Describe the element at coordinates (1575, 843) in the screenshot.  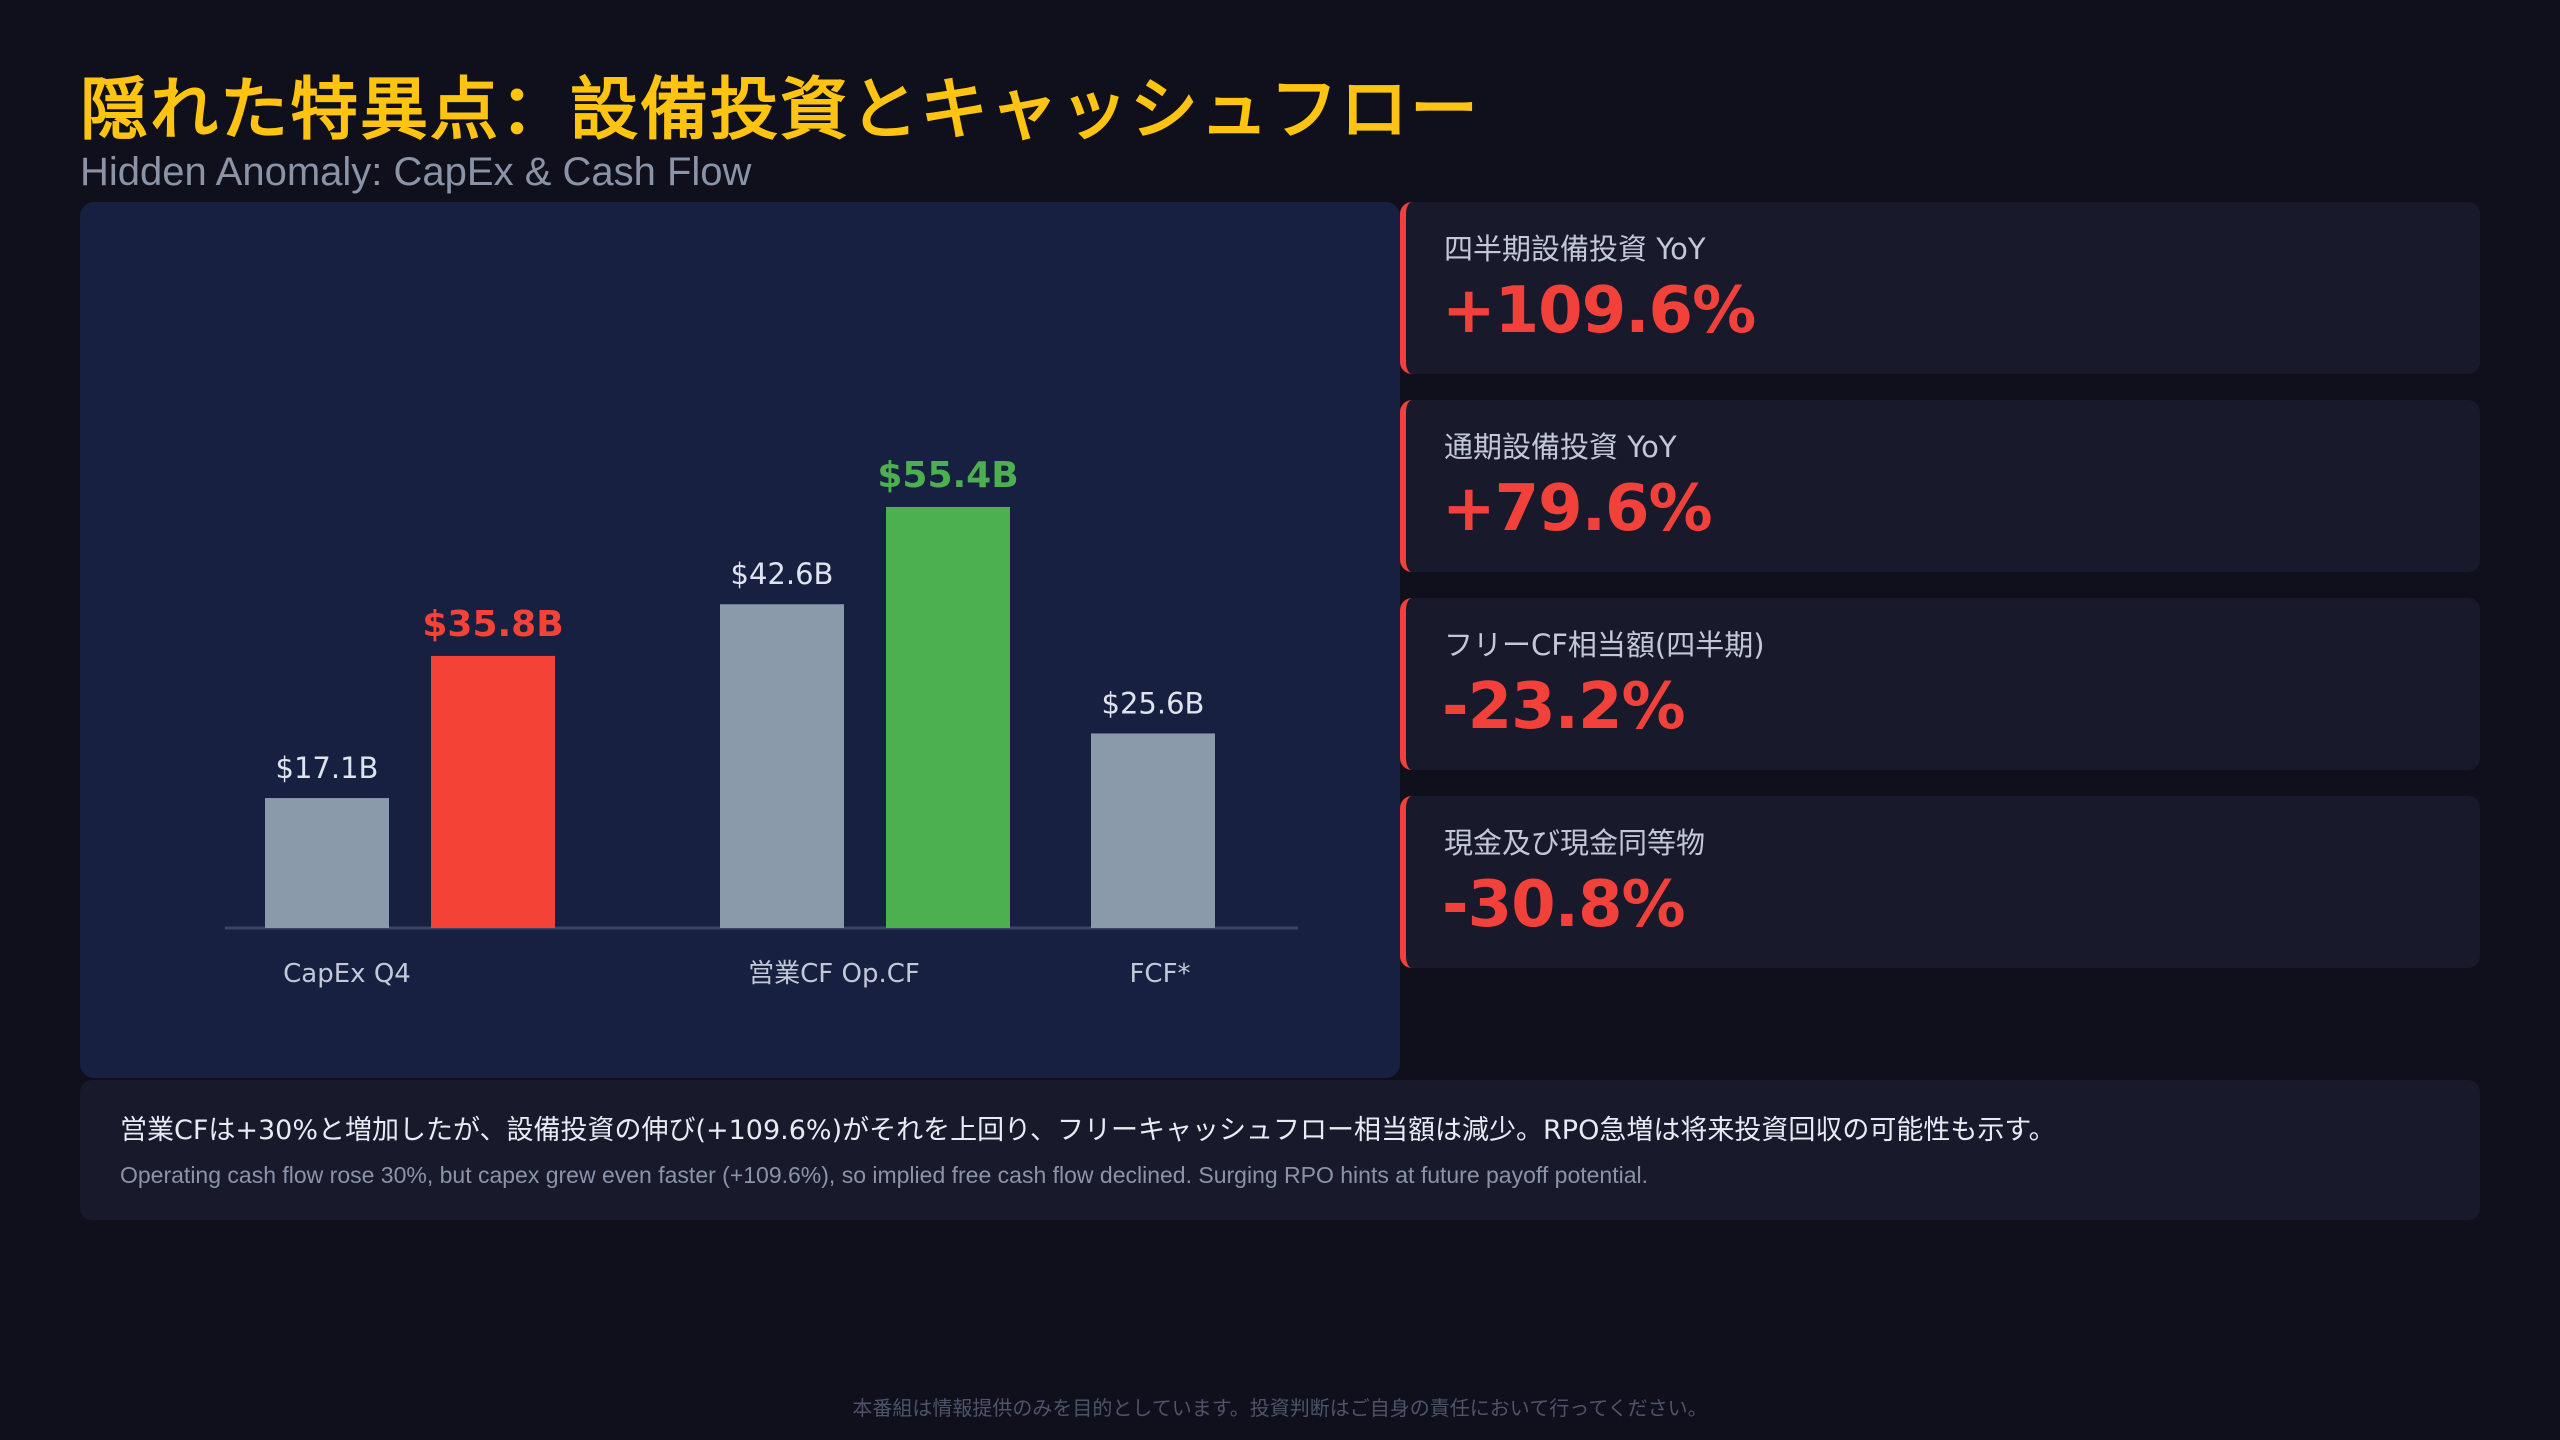
I see `kpi-label: 現金及び現金同等物` at that location.